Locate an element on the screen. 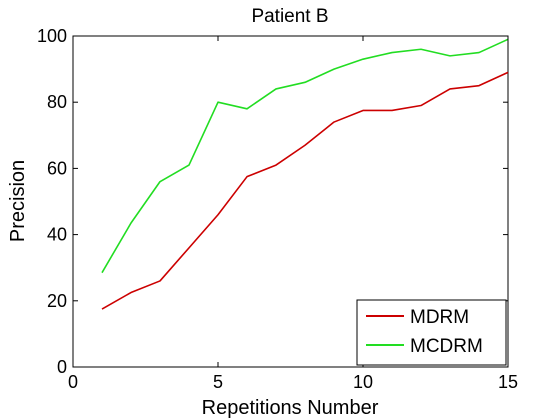 This screenshot has height=420, width=560. y-tick-label: 40 is located at coordinates (57, 235).